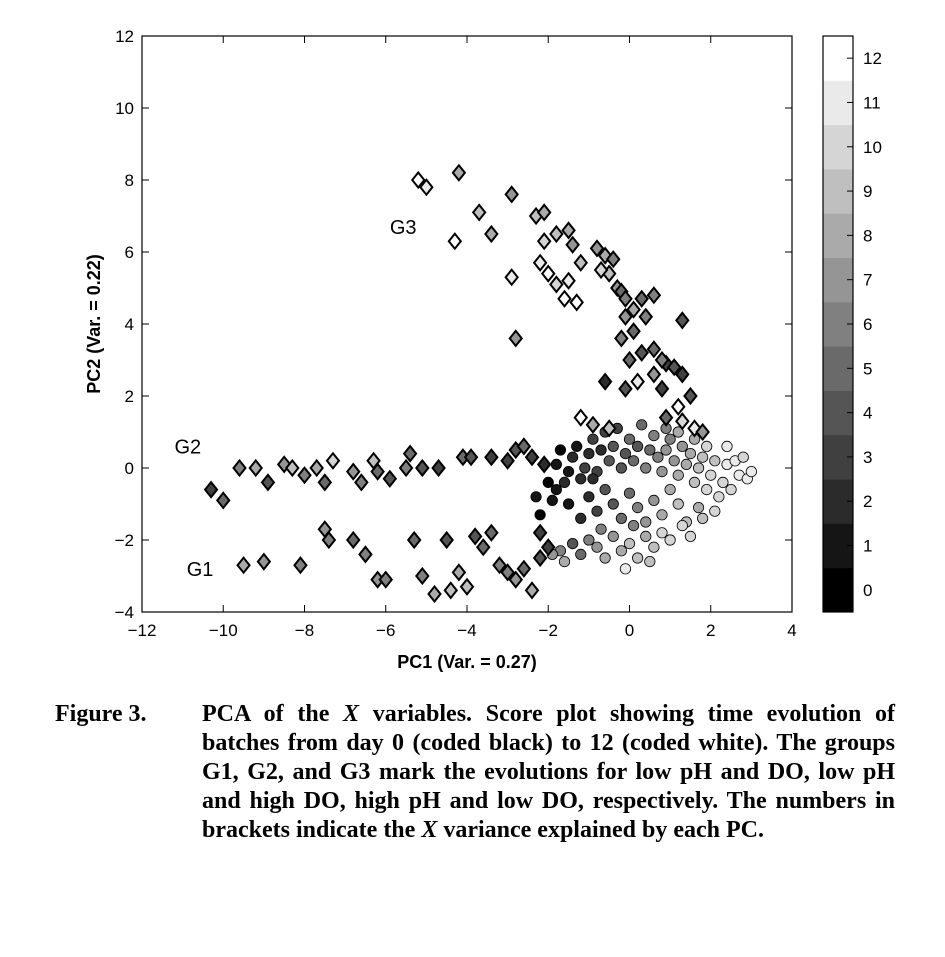 The image size is (945, 957). I want to click on colorbar-tick-label: 12, so click(872, 58).